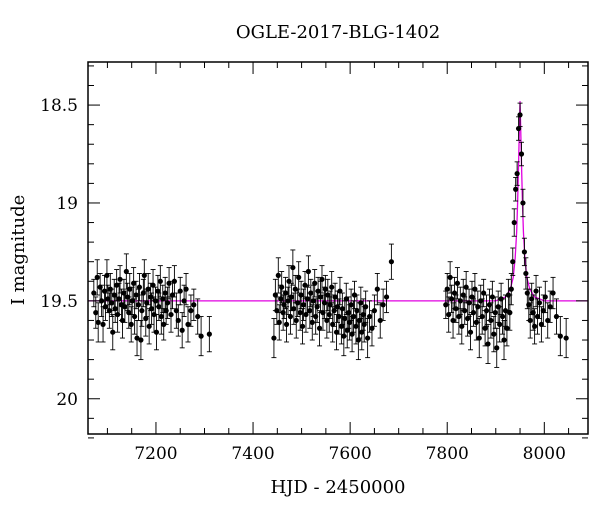  What do you see at coordinates (67, 204) in the screenshot?
I see `y-tick-label: 19` at bounding box center [67, 204].